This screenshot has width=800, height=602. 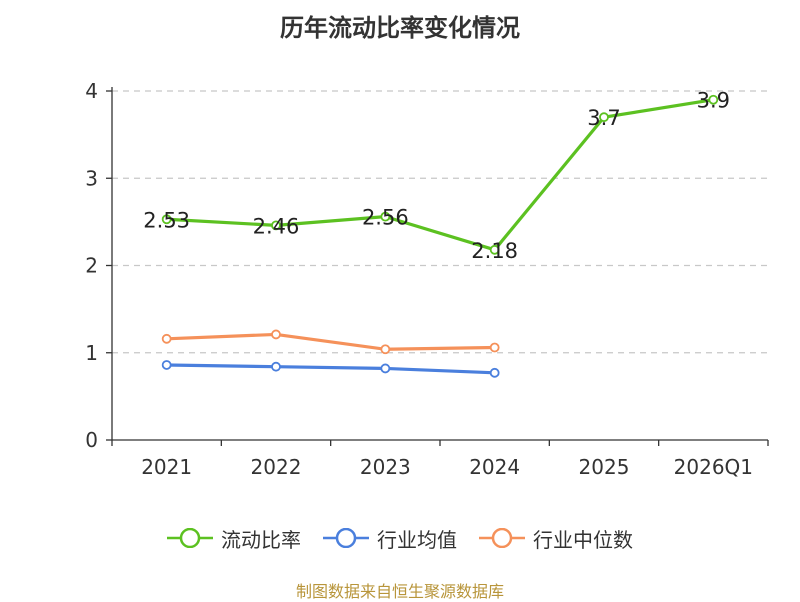 I want to click on data-label: 2.46, so click(x=276, y=226).